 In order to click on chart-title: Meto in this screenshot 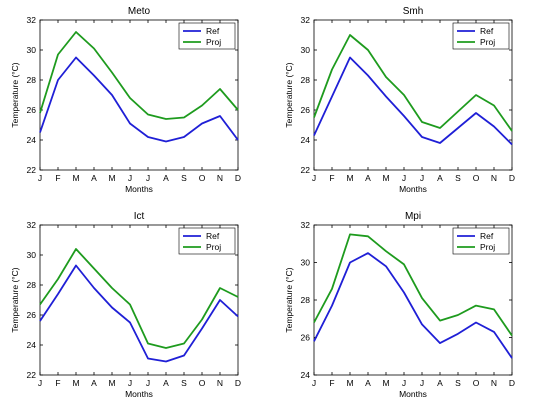, I will do `click(139, 11)`.